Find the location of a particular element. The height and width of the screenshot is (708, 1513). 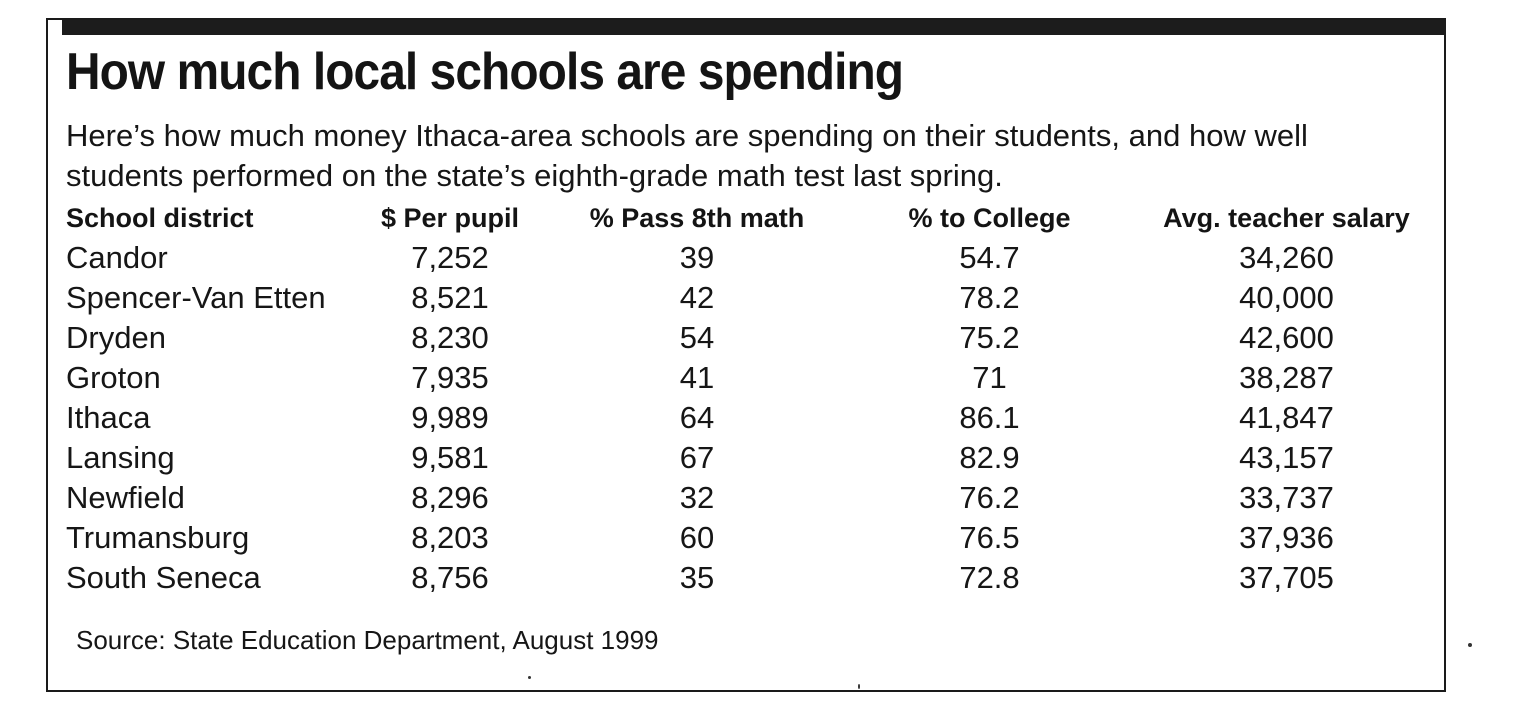

pass-math-cell: 54 is located at coordinates (697, 337).